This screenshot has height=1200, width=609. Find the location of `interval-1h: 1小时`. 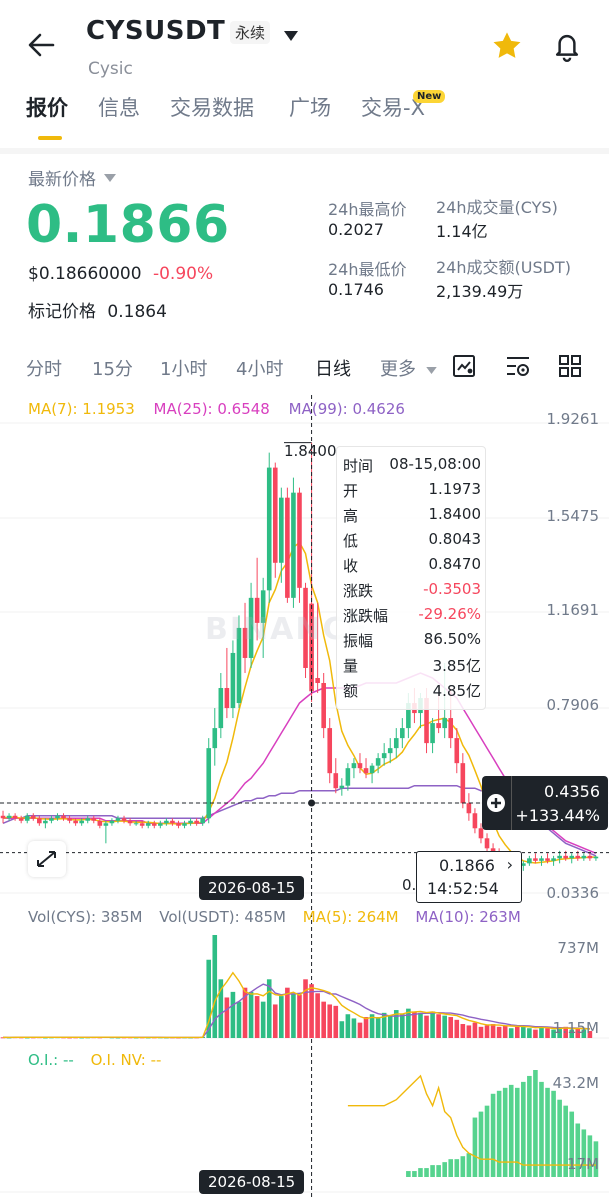

interval-1h: 1小时 is located at coordinates (184, 369).